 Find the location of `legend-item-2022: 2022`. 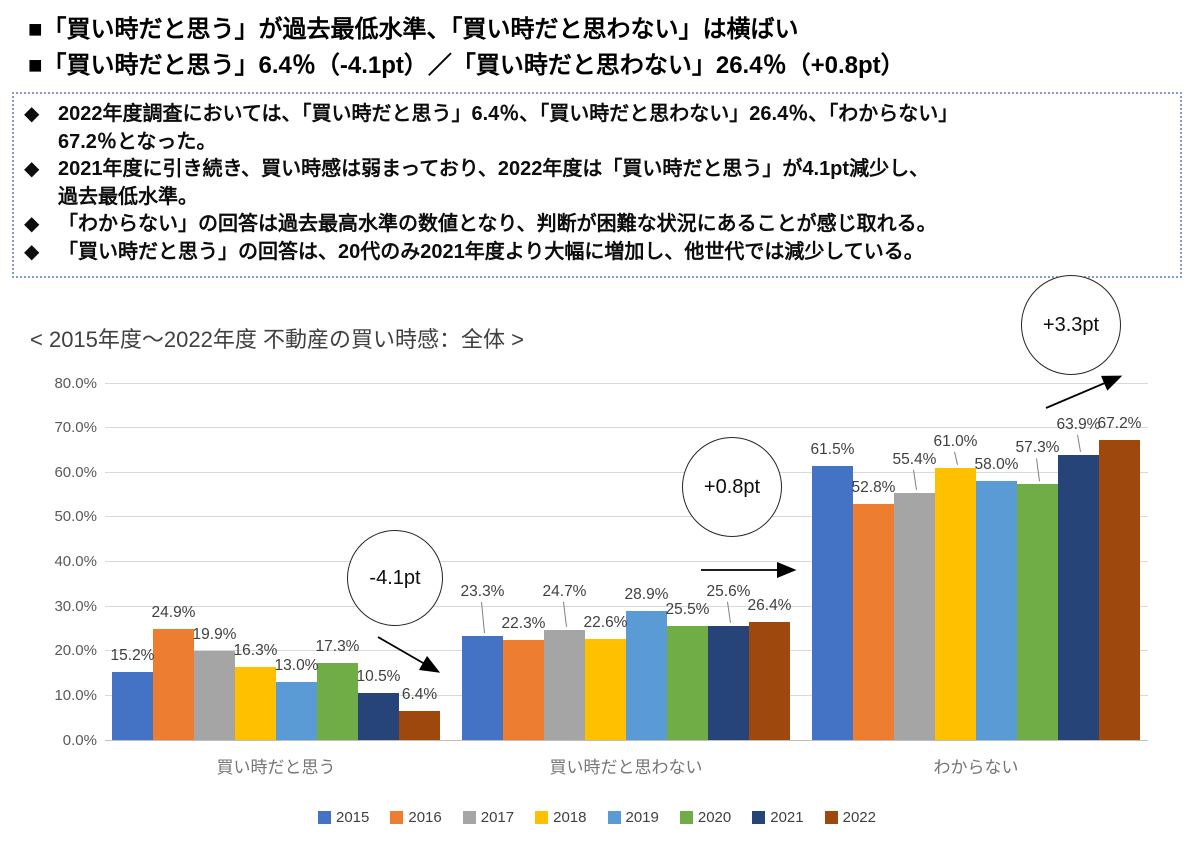

legend-item-2022: 2022 is located at coordinates (850, 817).